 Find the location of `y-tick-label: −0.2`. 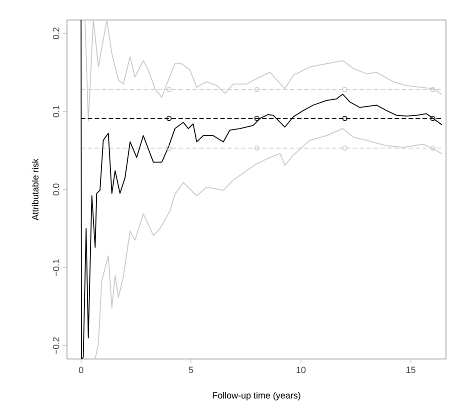

y-tick-label: −0.2 is located at coordinates (56, 345).